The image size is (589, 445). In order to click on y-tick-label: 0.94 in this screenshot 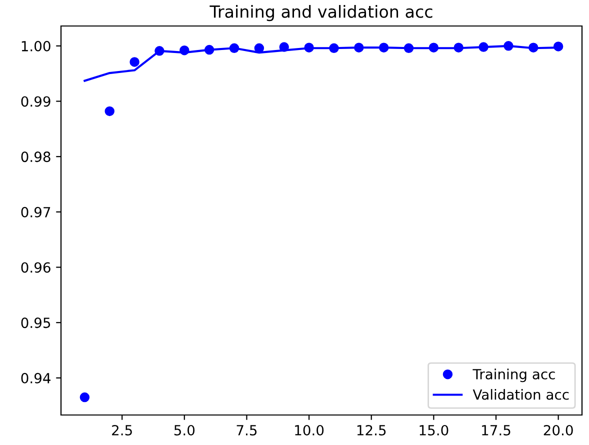, I will do `click(35, 378)`.